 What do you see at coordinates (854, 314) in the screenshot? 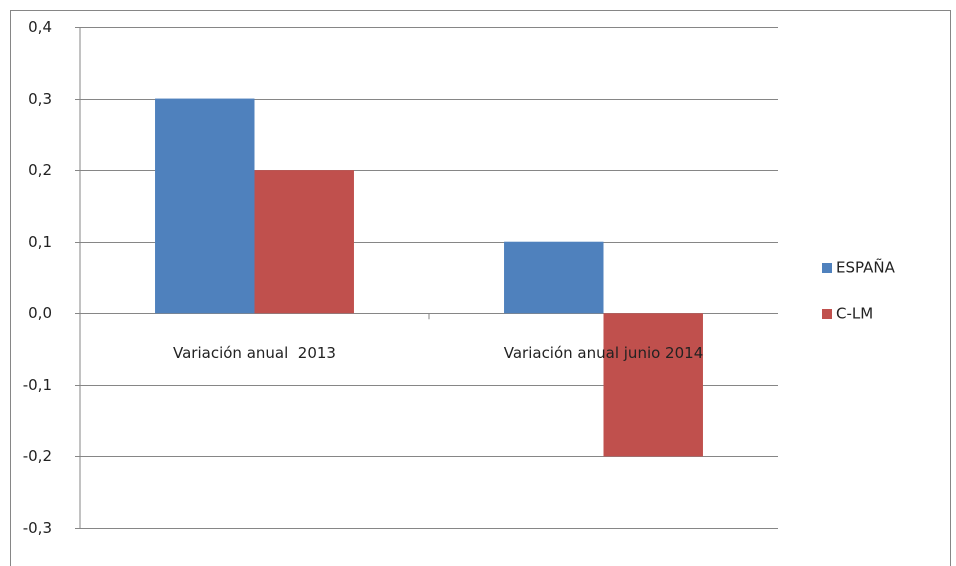
I see `legend-label: C-LM` at bounding box center [854, 314].